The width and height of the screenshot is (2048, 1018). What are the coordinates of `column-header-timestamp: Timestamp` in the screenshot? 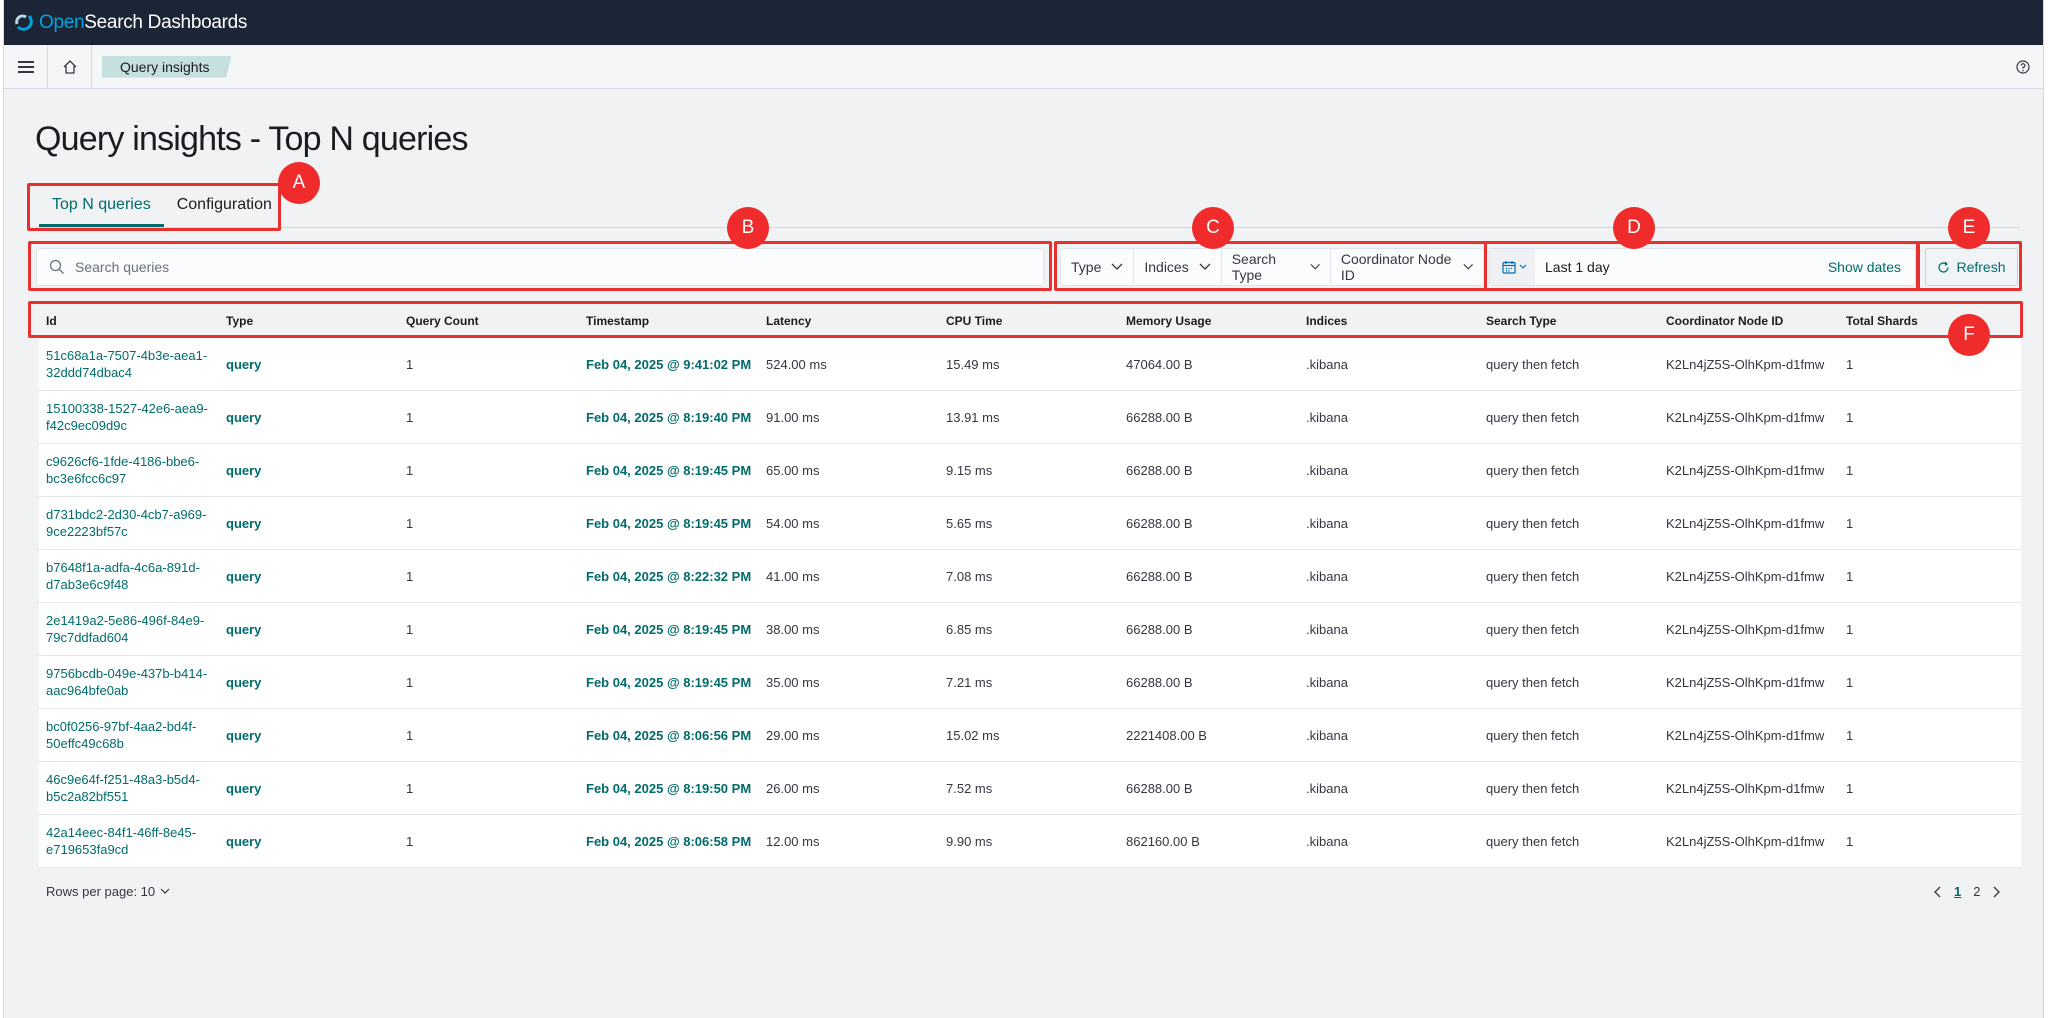 It's located at (618, 320).